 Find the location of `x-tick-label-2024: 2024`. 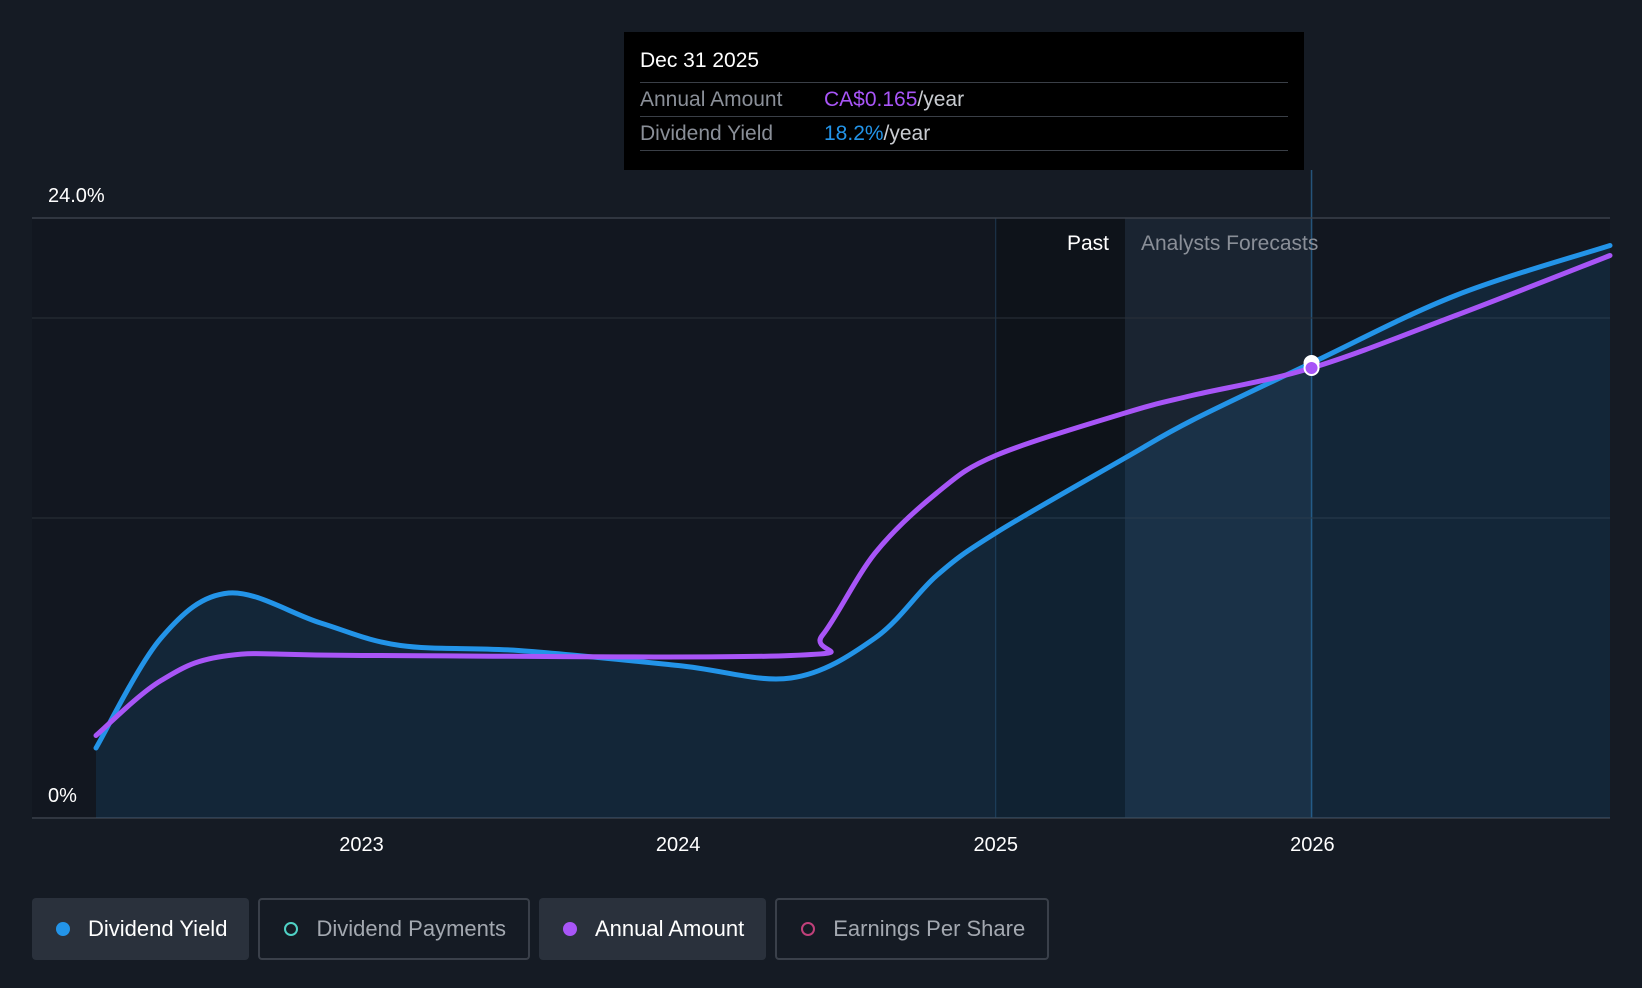

x-tick-label-2024: 2024 is located at coordinates (678, 845).